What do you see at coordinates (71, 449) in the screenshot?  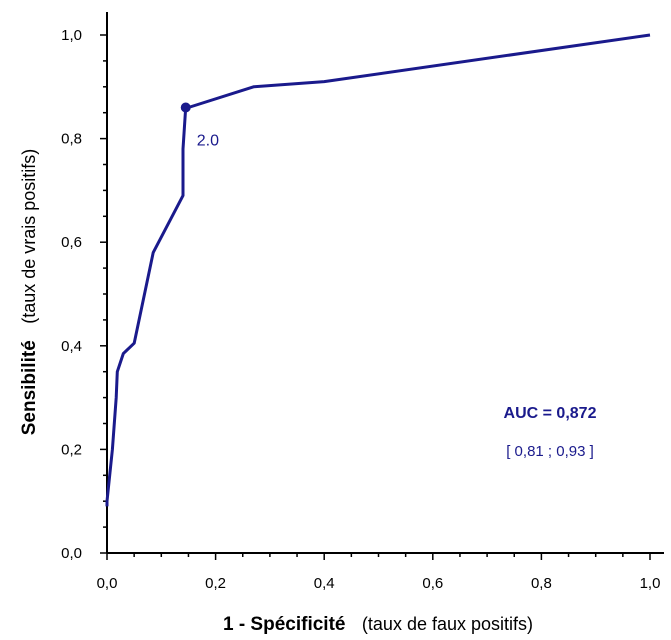 I see `y-tick-label: 0,2` at bounding box center [71, 449].